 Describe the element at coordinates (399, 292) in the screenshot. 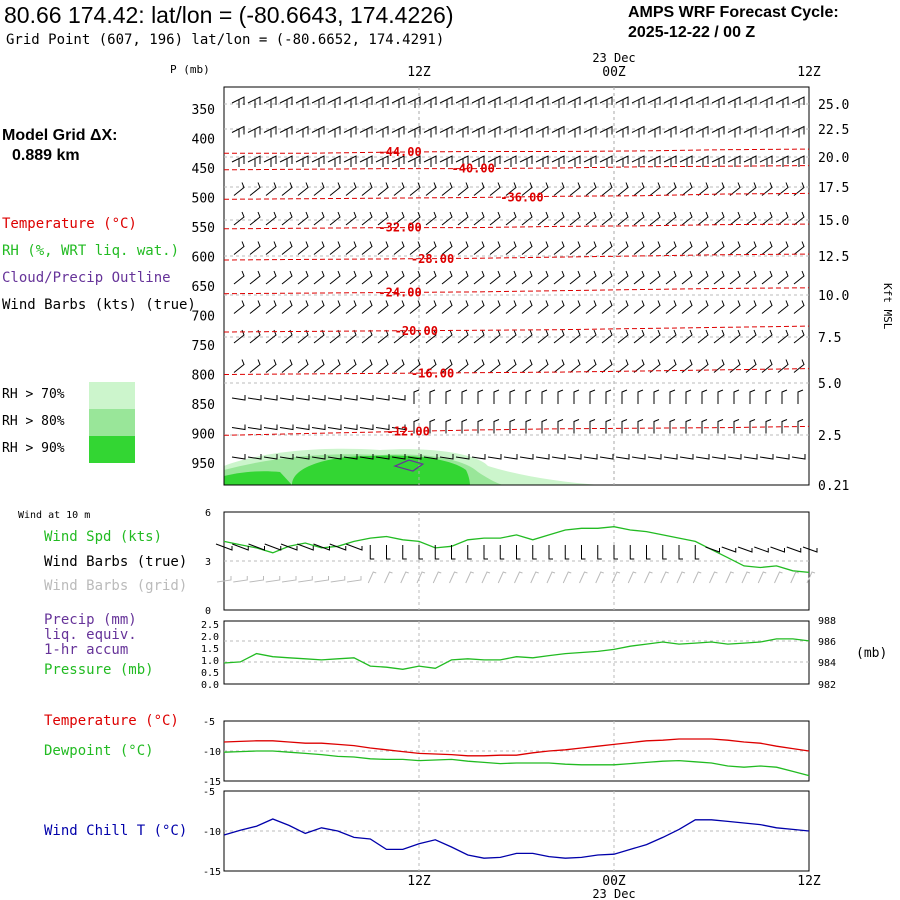

I see `isotherm-label: -24.00` at that location.